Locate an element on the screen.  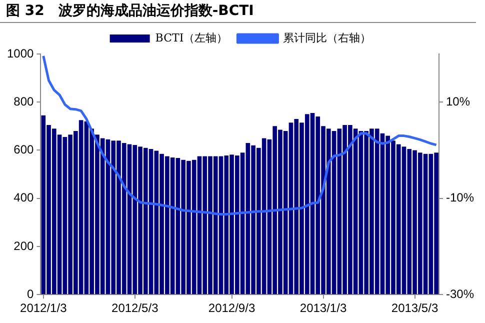
x-tick-label: 2013/5/3 is located at coordinates (414, 308).